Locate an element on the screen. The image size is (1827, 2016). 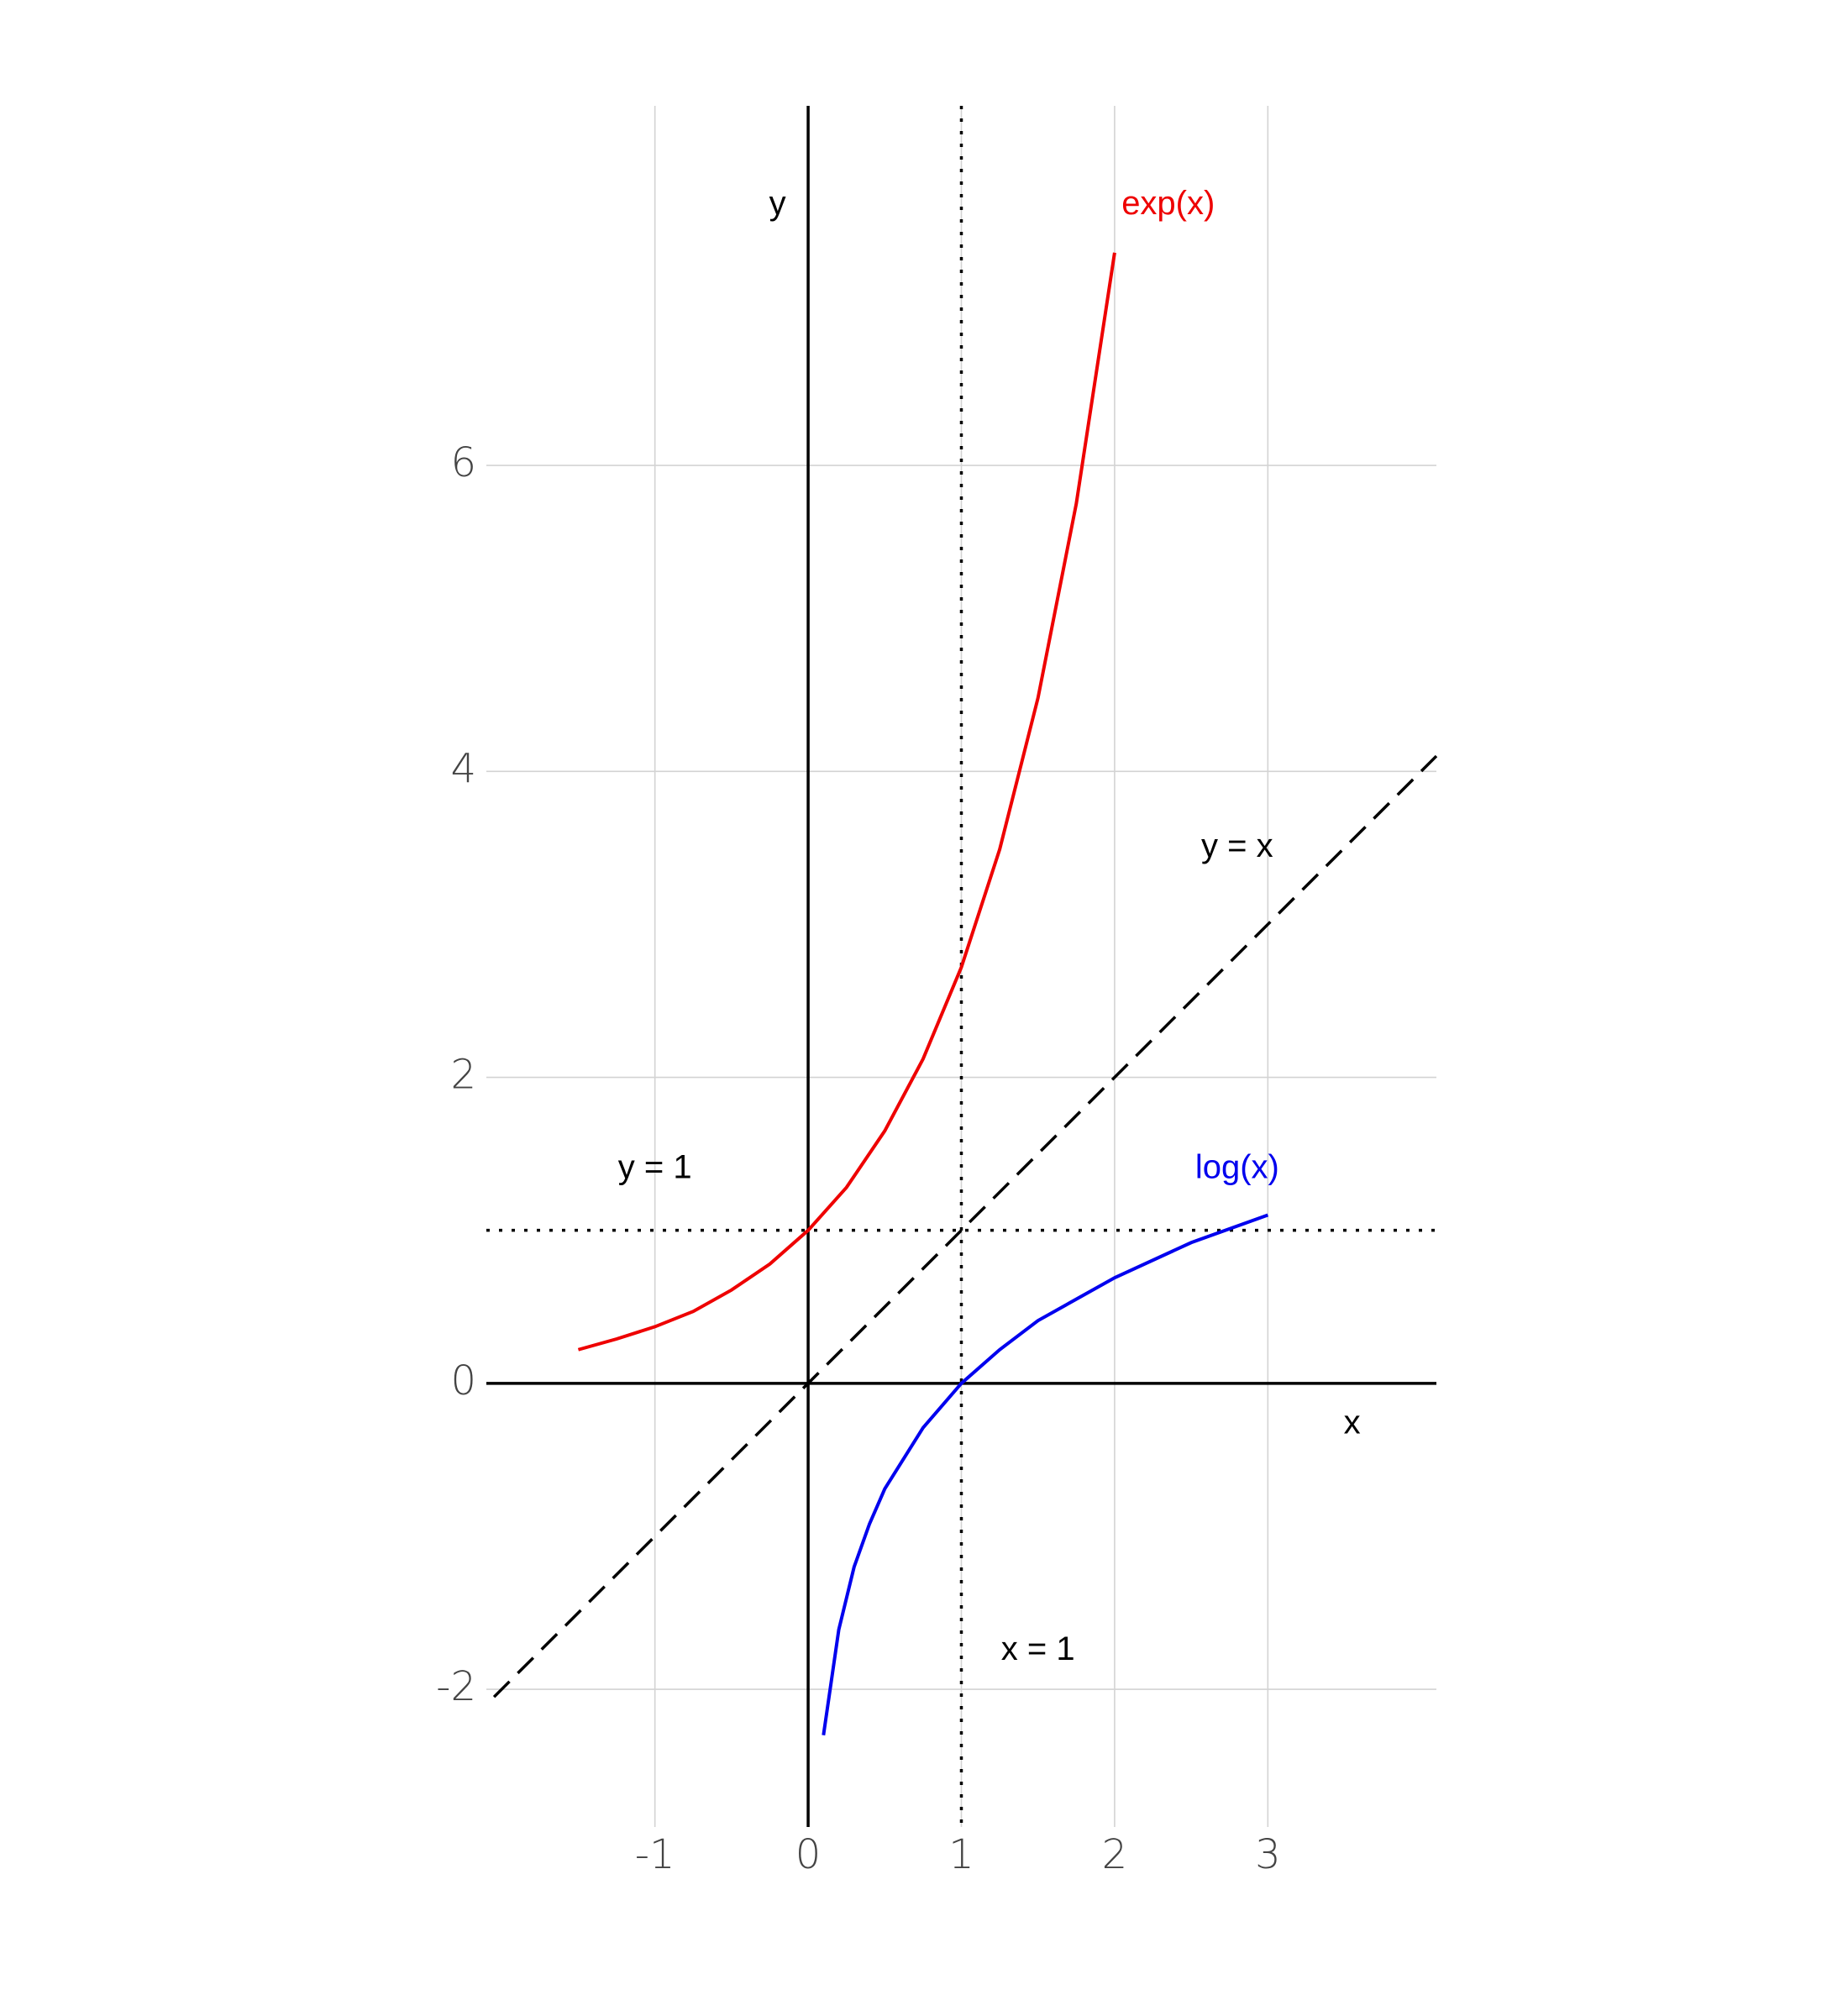
annotation: y = 1 is located at coordinates (655, 1166).